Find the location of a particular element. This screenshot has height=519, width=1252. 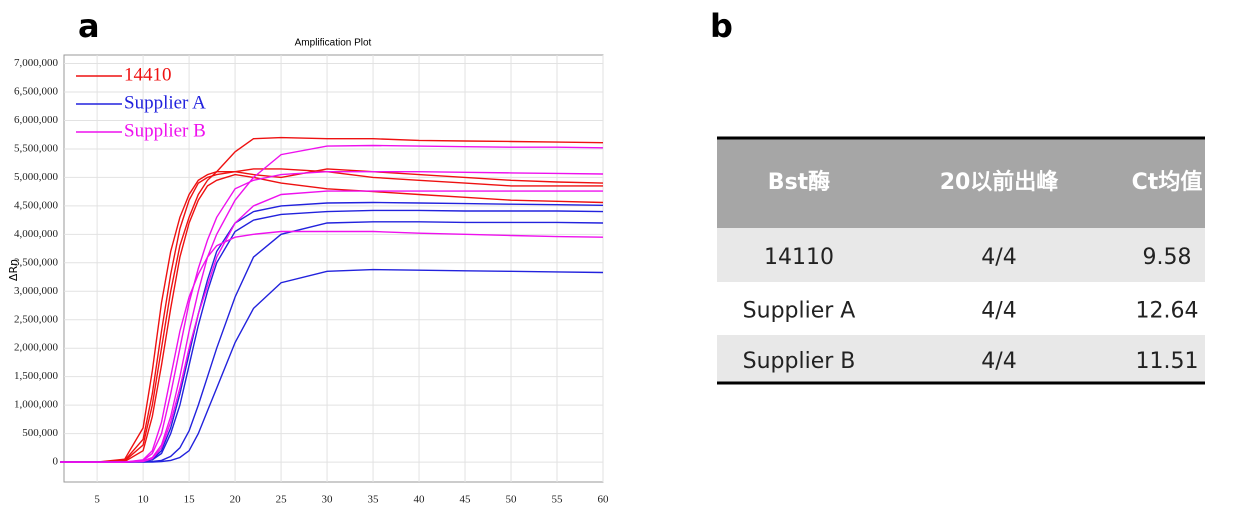

chart-title: Amplification Plot is located at coordinates (333, 43).